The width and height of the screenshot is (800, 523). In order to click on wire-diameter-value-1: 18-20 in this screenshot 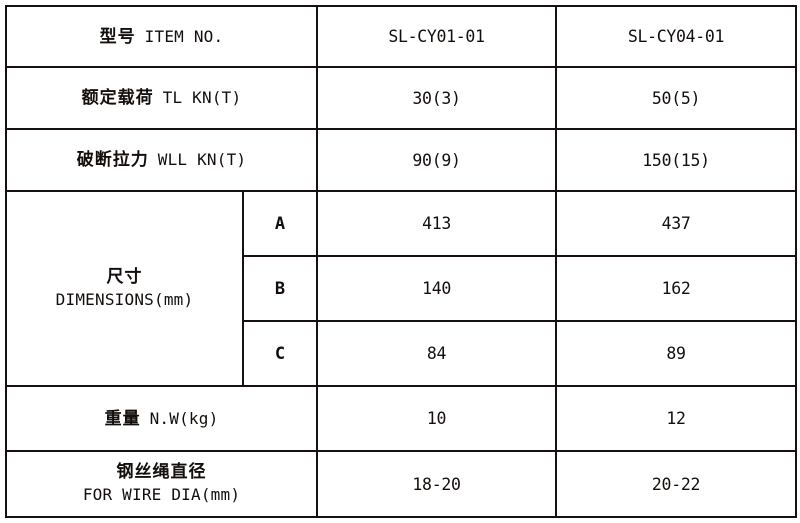, I will do `click(437, 484)`.